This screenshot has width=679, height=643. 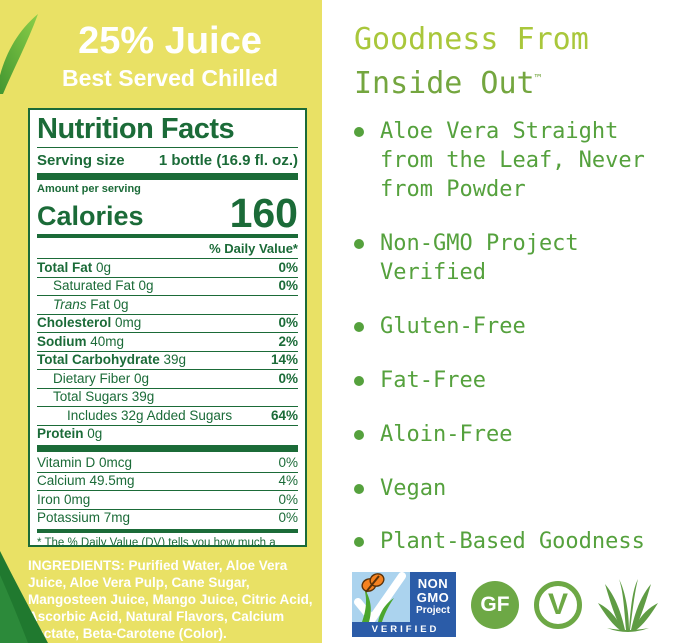 What do you see at coordinates (170, 41) in the screenshot?
I see `juice-percentage-heading: 25% Juice` at bounding box center [170, 41].